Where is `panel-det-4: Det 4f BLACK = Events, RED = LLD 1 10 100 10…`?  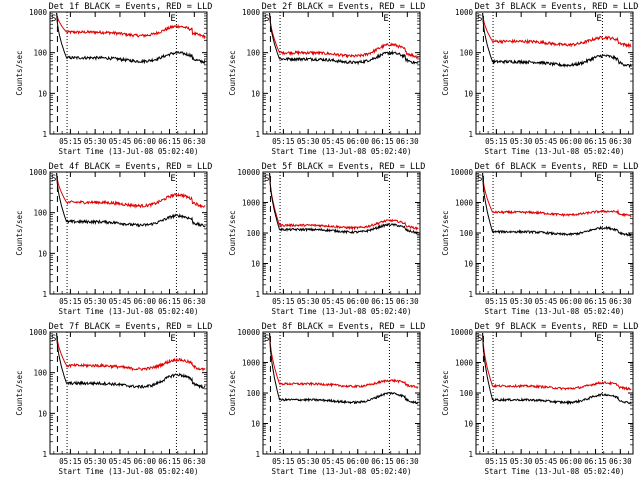 panel-det-4: Det 4f BLACK = Events, RED = LLD 1 10 100 10… is located at coordinates (113, 239).